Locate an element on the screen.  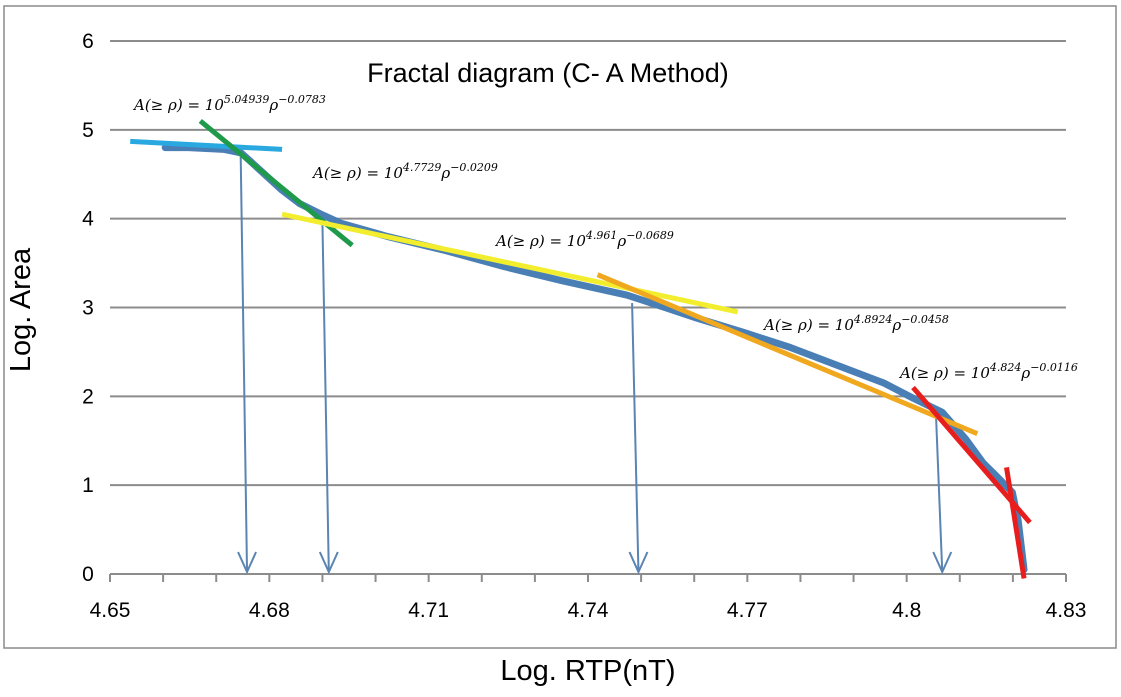
equation-4-mid: ρ is located at coordinates (896, 325).